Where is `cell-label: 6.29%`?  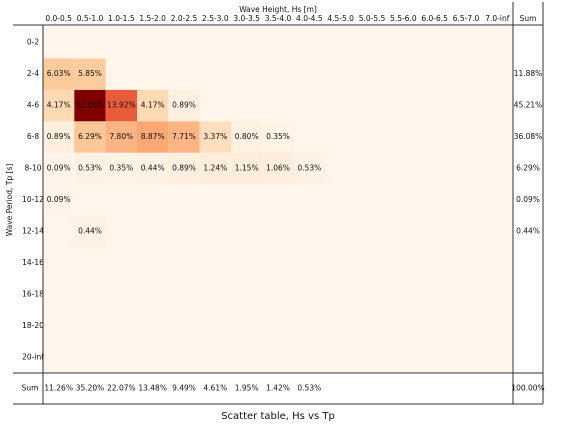 cell-label: 6.29% is located at coordinates (90, 136).